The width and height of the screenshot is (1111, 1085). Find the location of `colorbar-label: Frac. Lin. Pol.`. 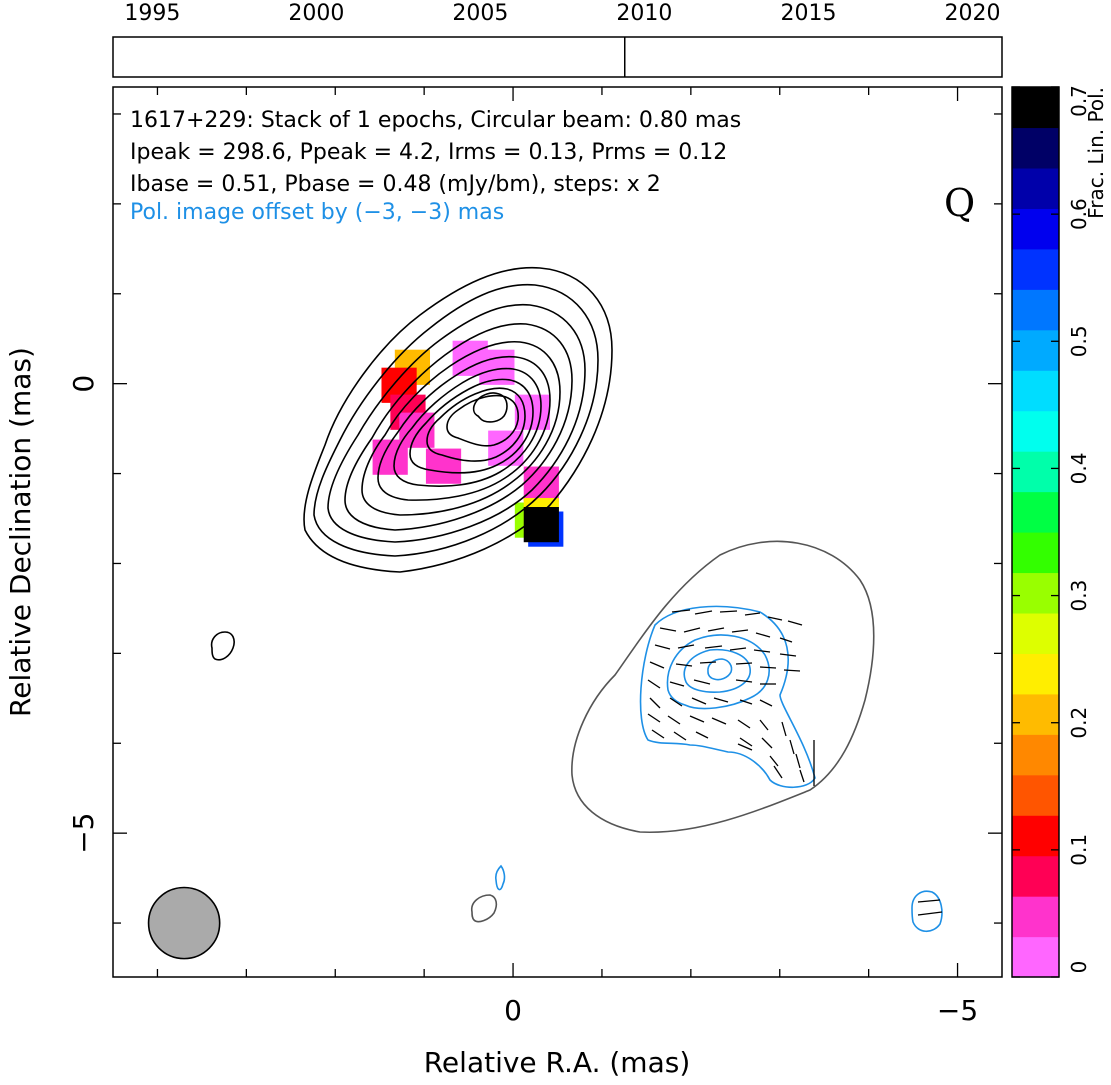

colorbar-label: Frac. Lin. Pol. is located at coordinates (1096, 153).